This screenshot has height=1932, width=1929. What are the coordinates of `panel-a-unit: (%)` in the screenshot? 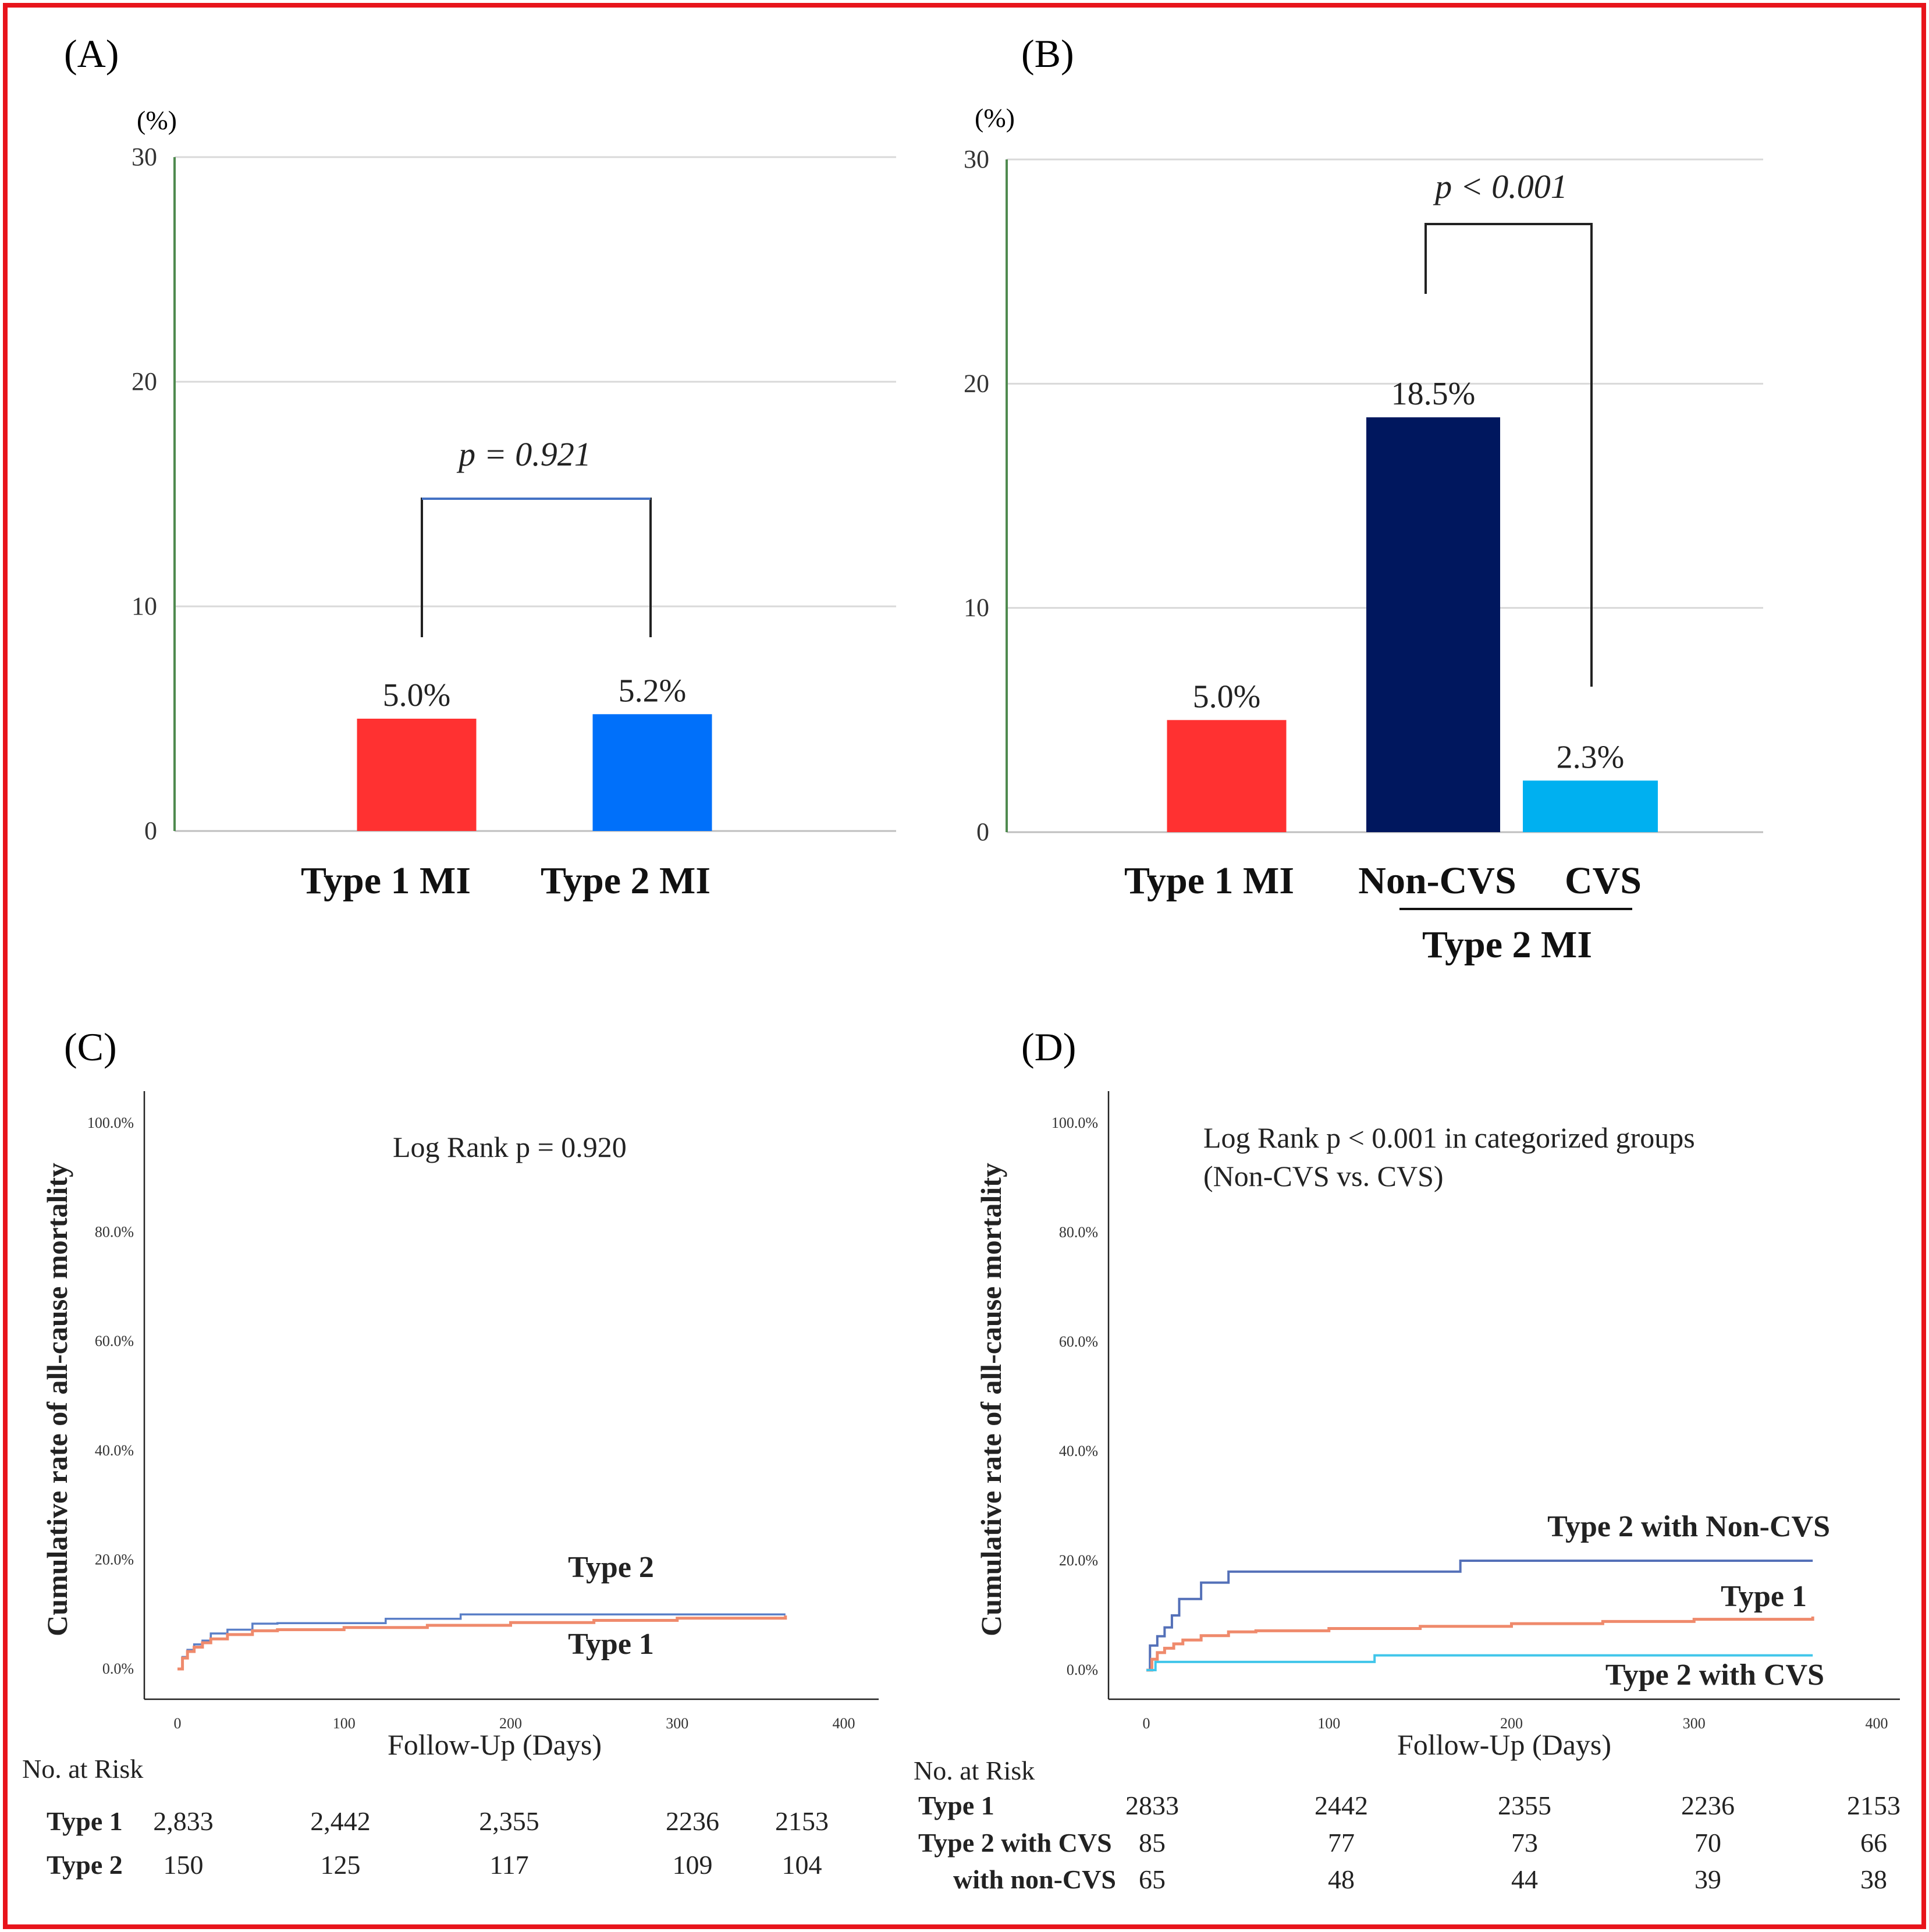 It's located at (157, 120).